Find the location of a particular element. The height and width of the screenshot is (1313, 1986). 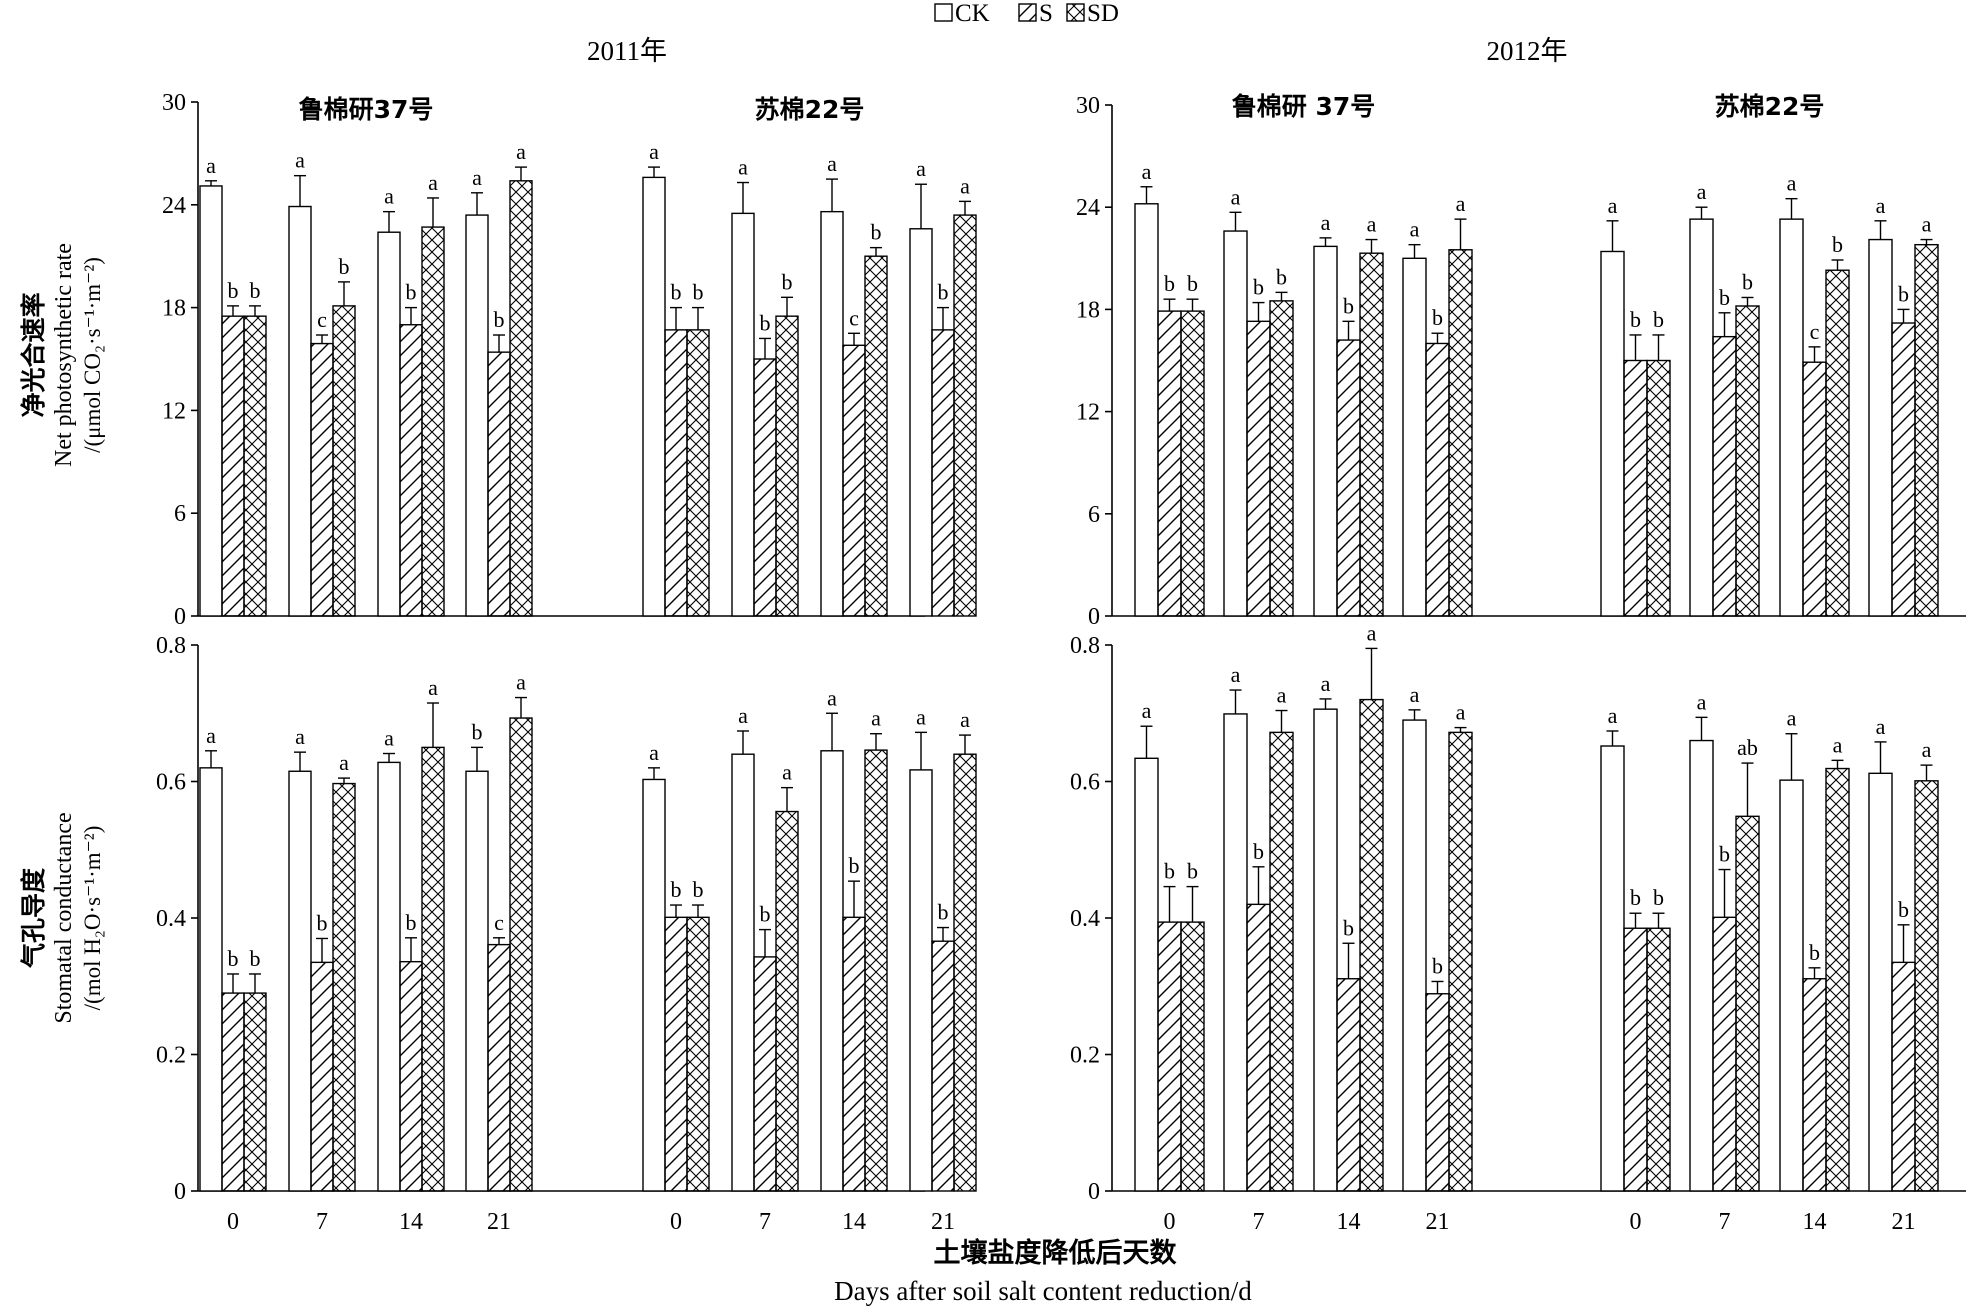

legend-item-ck: CK is located at coordinates (962, 13).